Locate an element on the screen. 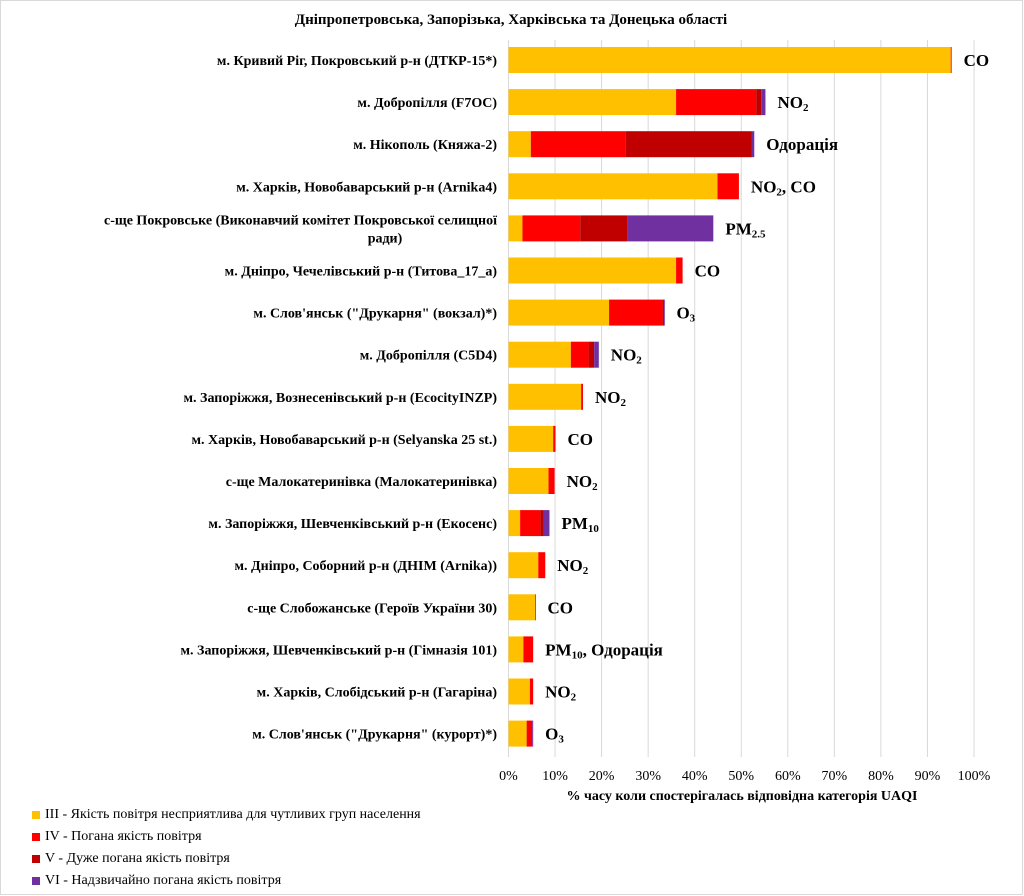 This screenshot has width=1024, height=896. category-label: м. Слов'янськ ("Друкарня" (вокзал)*) is located at coordinates (375, 314).